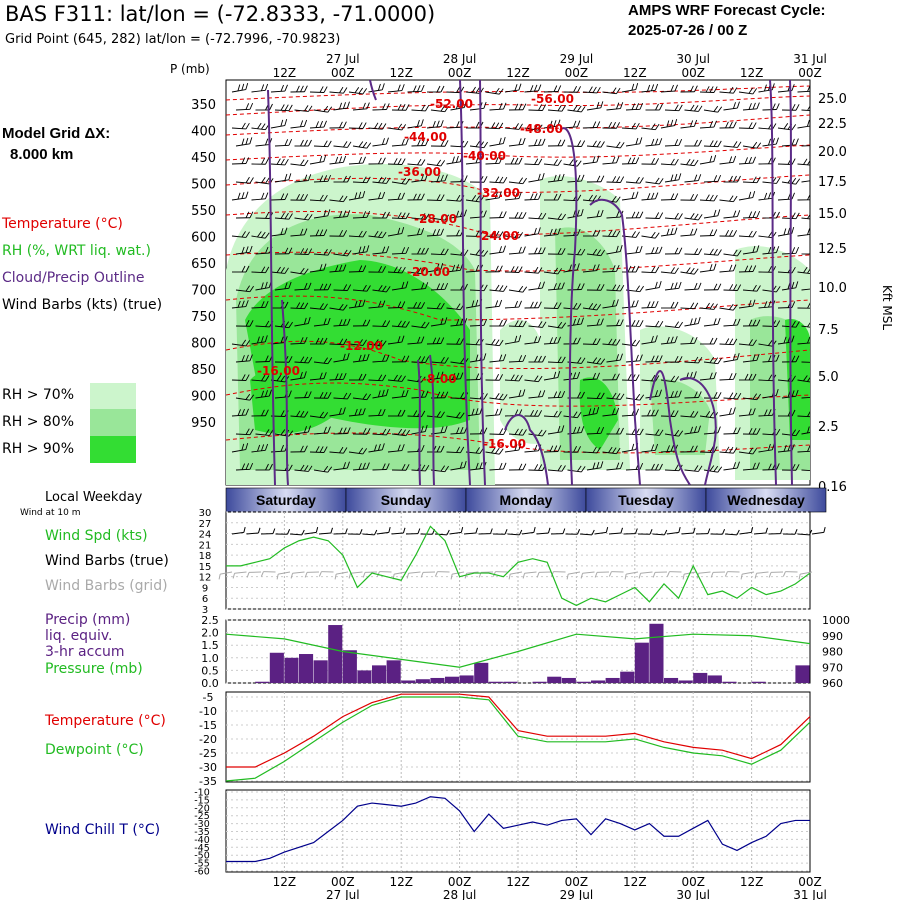  I want to click on wind-ytick: 21, so click(205, 545).